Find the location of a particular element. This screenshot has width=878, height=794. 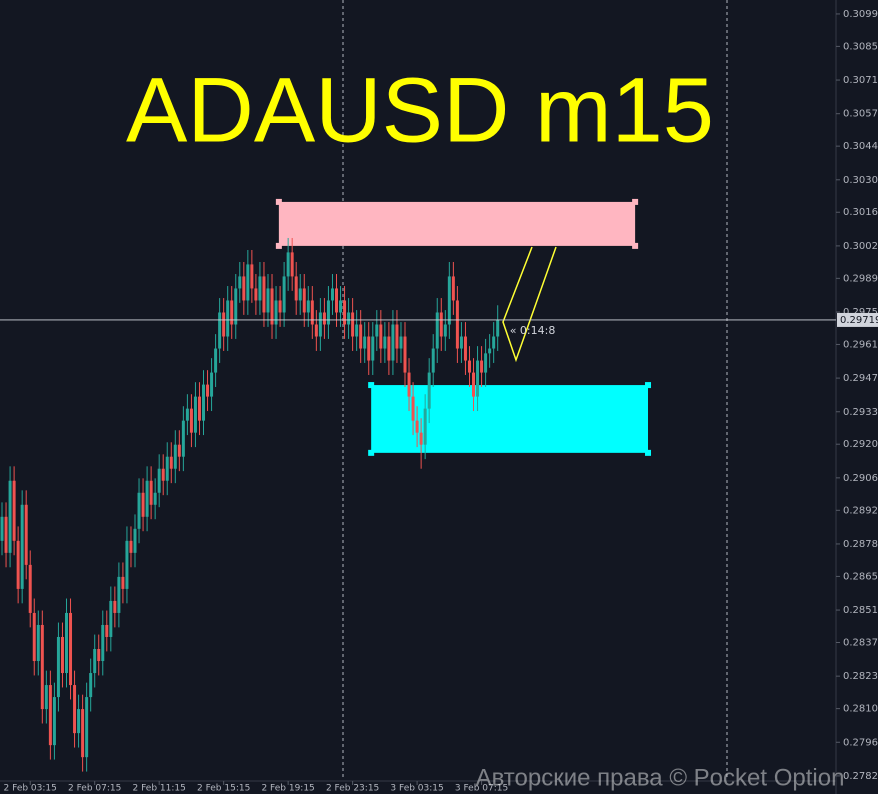

y-tick-label: 0.28102 is located at coordinates (860, 709).